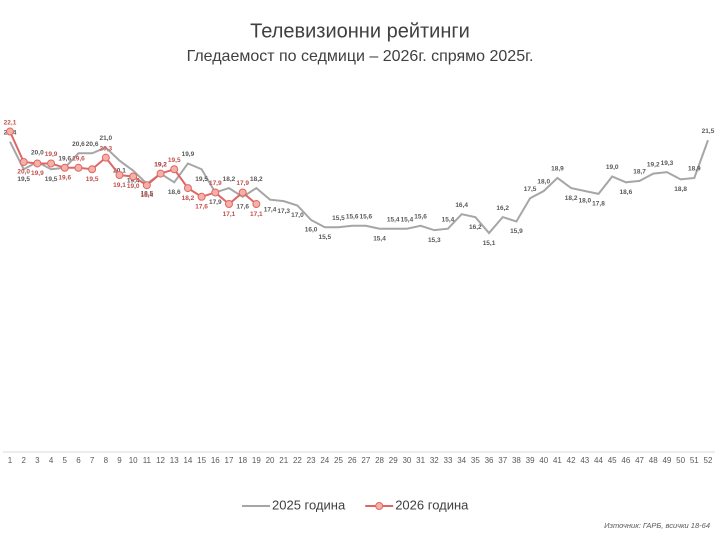  Describe the element at coordinates (420, 460) in the screenshot. I see `x-tick-label: 31` at that location.